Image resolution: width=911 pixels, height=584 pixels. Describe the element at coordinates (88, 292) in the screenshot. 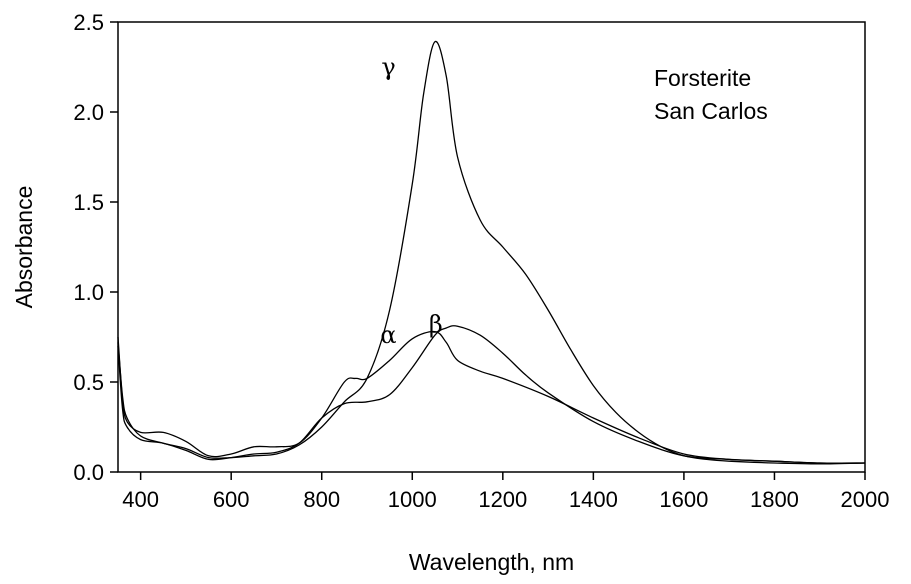

I see `y-tick-label: 1.0` at that location.